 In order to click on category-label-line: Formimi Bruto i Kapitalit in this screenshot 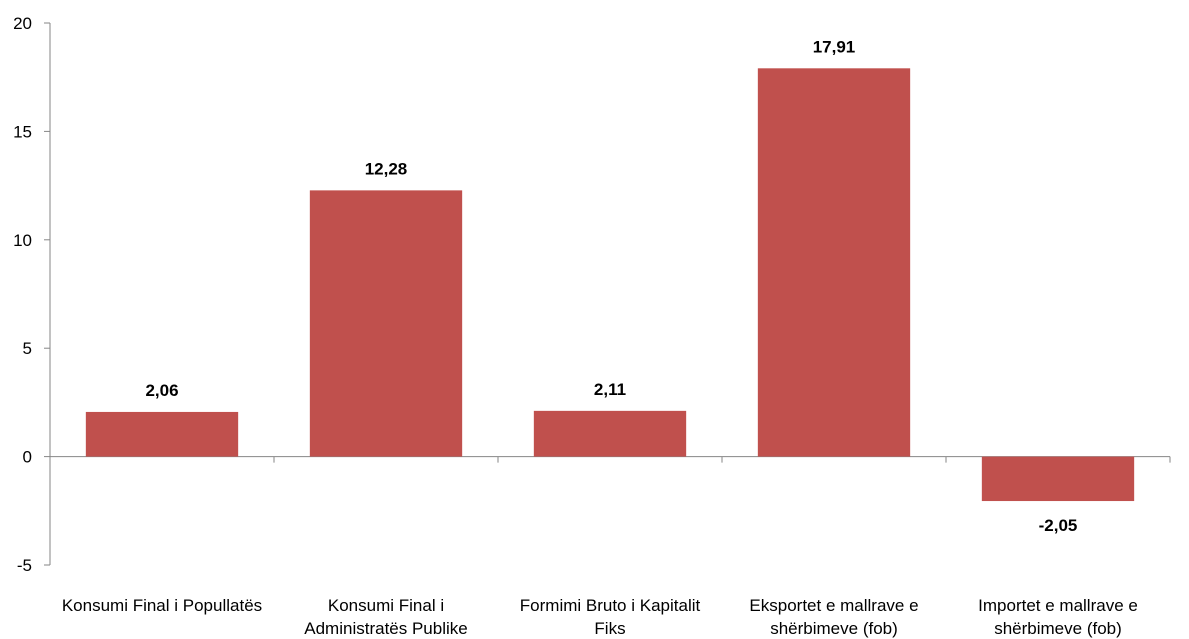, I will do `click(610, 605)`.